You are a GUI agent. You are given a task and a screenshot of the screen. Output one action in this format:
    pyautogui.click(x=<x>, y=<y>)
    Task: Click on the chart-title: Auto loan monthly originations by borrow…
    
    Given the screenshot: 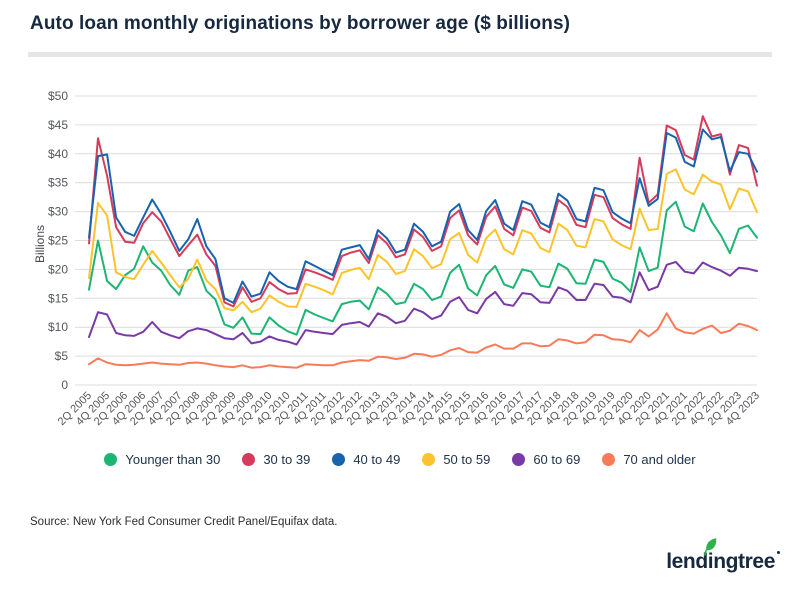 What is the action you would take?
    pyautogui.click(x=300, y=23)
    